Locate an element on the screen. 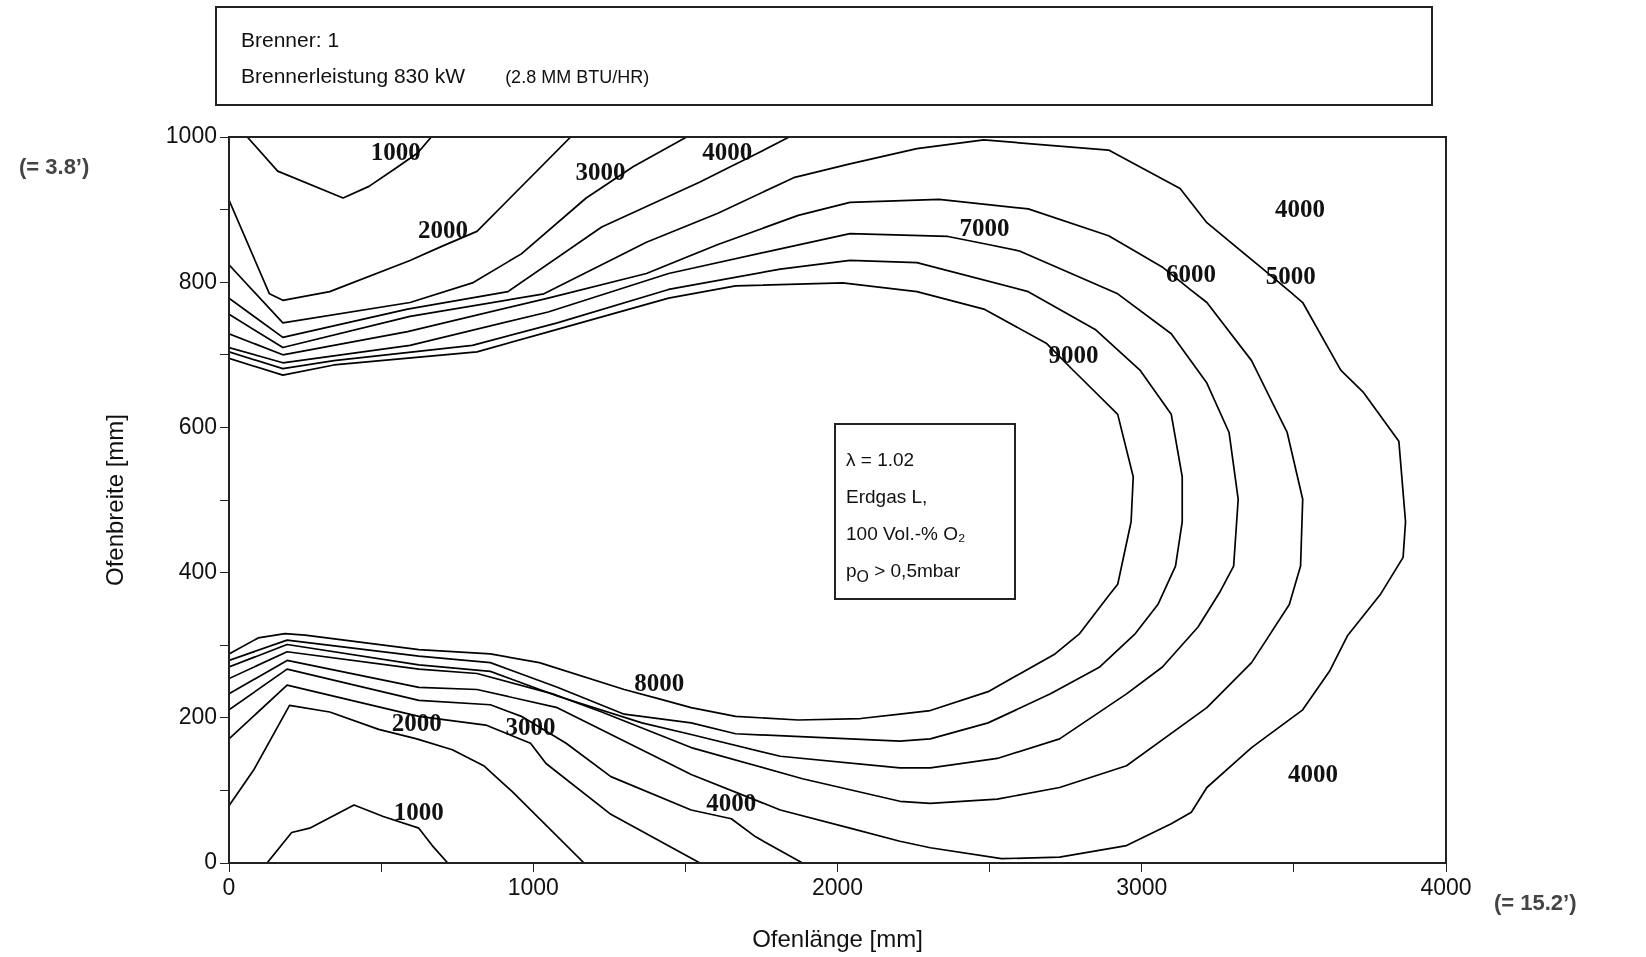 The height and width of the screenshot is (957, 1646). annotation: 8000 is located at coordinates (659, 682).